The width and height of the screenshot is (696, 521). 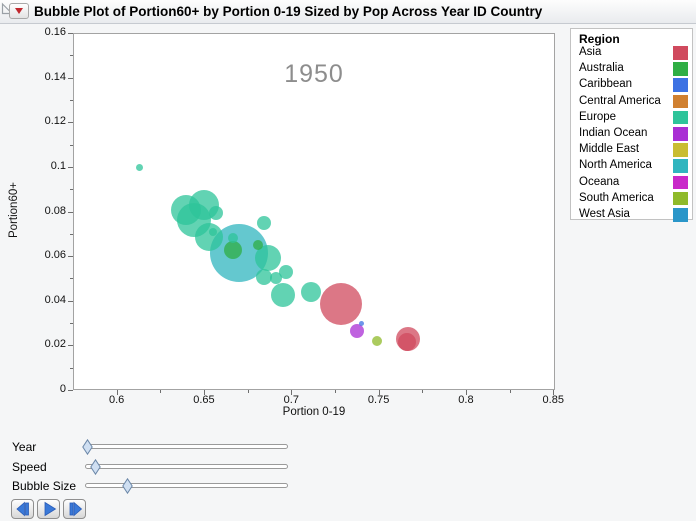 What do you see at coordinates (186, 485) in the screenshot?
I see `slider-track-bubble-size` at bounding box center [186, 485].